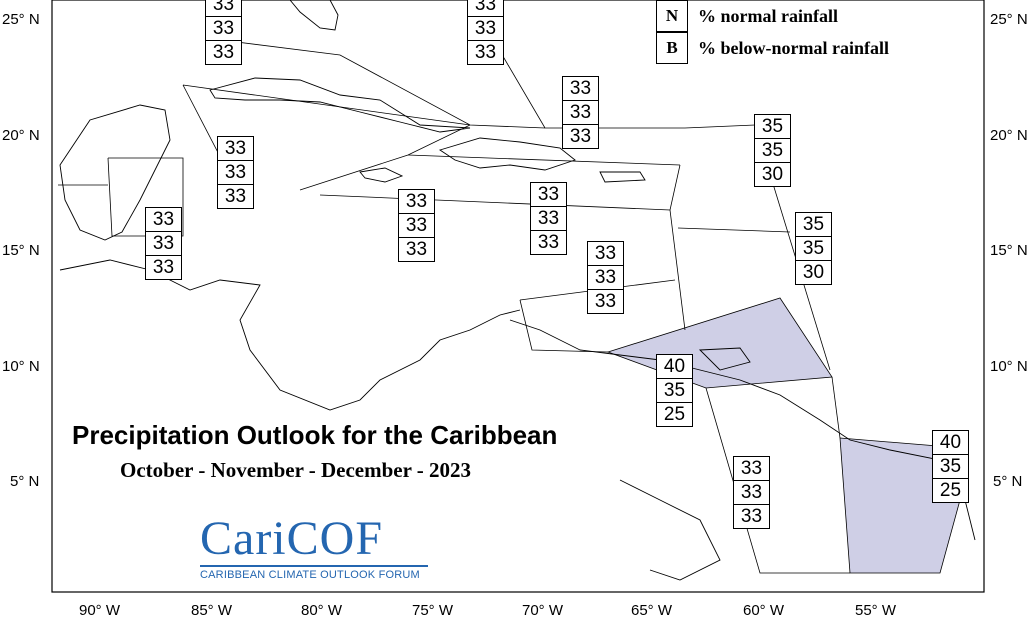 This screenshot has width=1036, height=630. Describe the element at coordinates (433, 610) in the screenshot. I see `lon-label-75: 75° W` at that location.